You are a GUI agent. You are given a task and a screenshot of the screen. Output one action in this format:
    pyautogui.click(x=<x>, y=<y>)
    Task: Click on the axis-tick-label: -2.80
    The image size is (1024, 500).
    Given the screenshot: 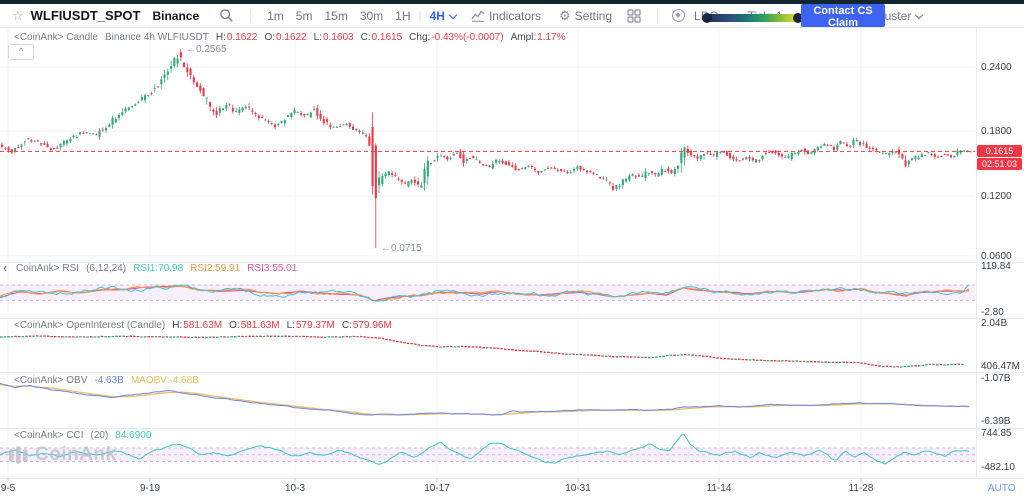 What is the action you would take?
    pyautogui.click(x=992, y=312)
    